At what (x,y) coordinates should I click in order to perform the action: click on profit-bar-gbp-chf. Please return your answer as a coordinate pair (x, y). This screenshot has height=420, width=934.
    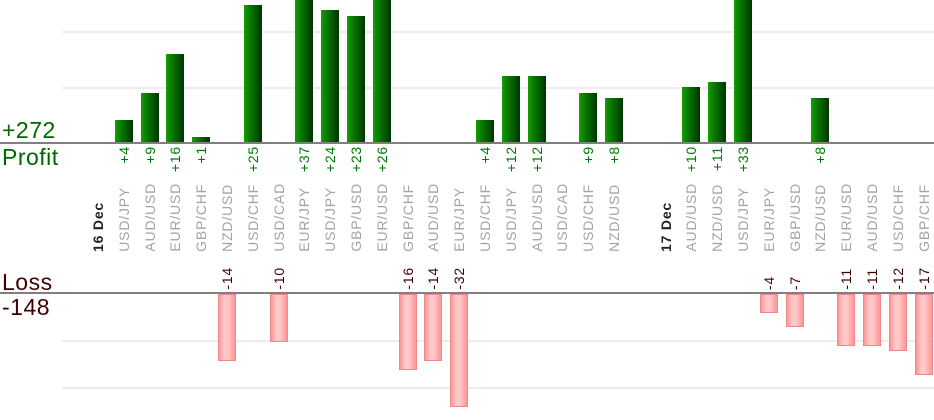
    Looking at the image, I should click on (201, 139).